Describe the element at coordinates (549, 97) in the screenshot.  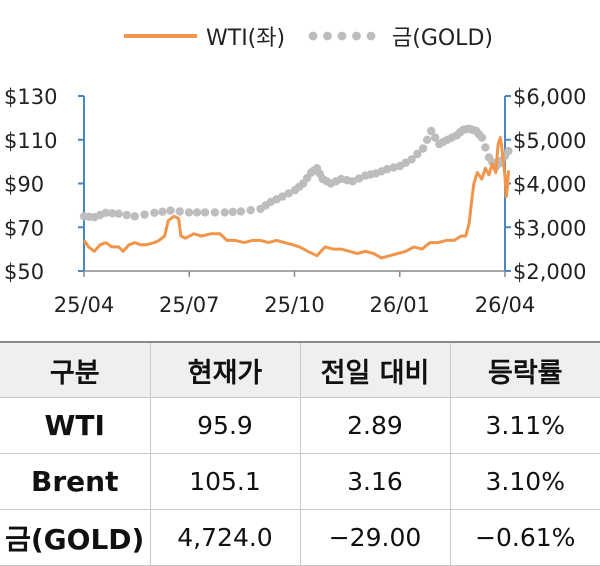
I see `y-right-tick-label: $6,000` at that location.